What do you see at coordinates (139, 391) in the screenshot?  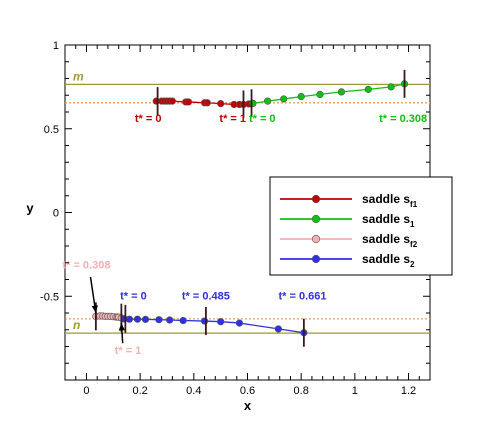 I see `x-tick-label: 0.2` at bounding box center [139, 391].